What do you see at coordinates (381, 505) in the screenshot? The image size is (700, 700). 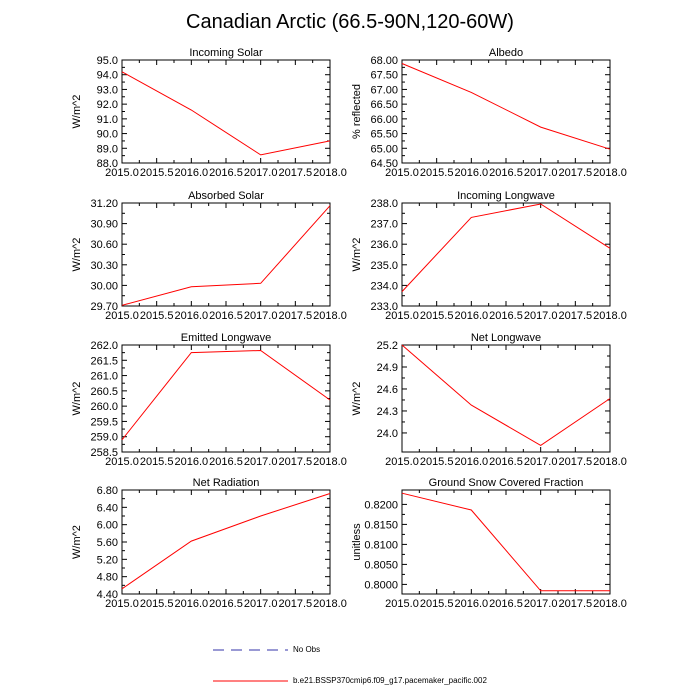 I see `y-tick-label: 0.8200` at bounding box center [381, 505].